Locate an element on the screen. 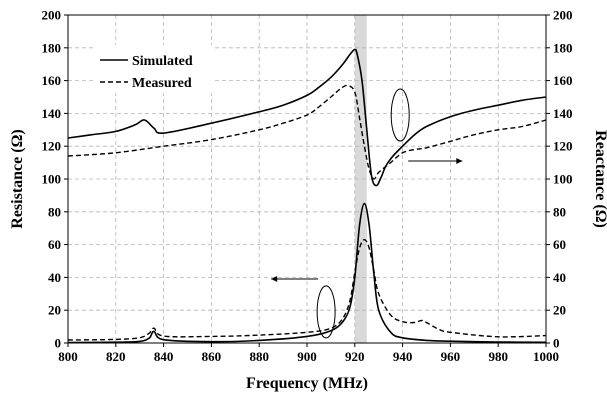 Image resolution: width=607 pixels, height=396 pixels. y-tick-label-left: 20 is located at coordinates (54, 310).